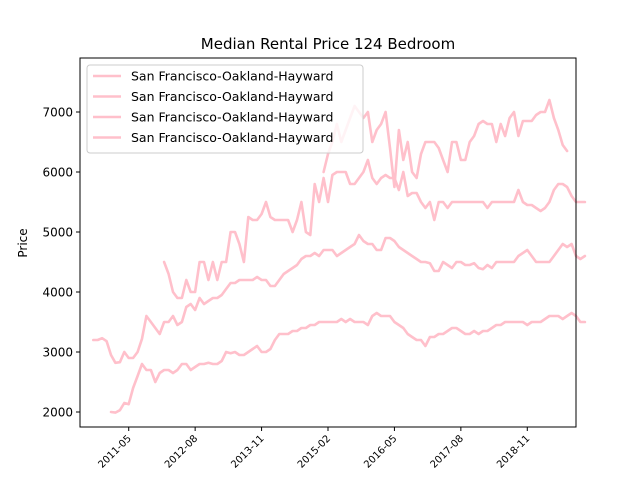 The image size is (640, 480). What do you see at coordinates (247, 451) in the screenshot?
I see `x-tick-label: 2013-11` at bounding box center [247, 451].